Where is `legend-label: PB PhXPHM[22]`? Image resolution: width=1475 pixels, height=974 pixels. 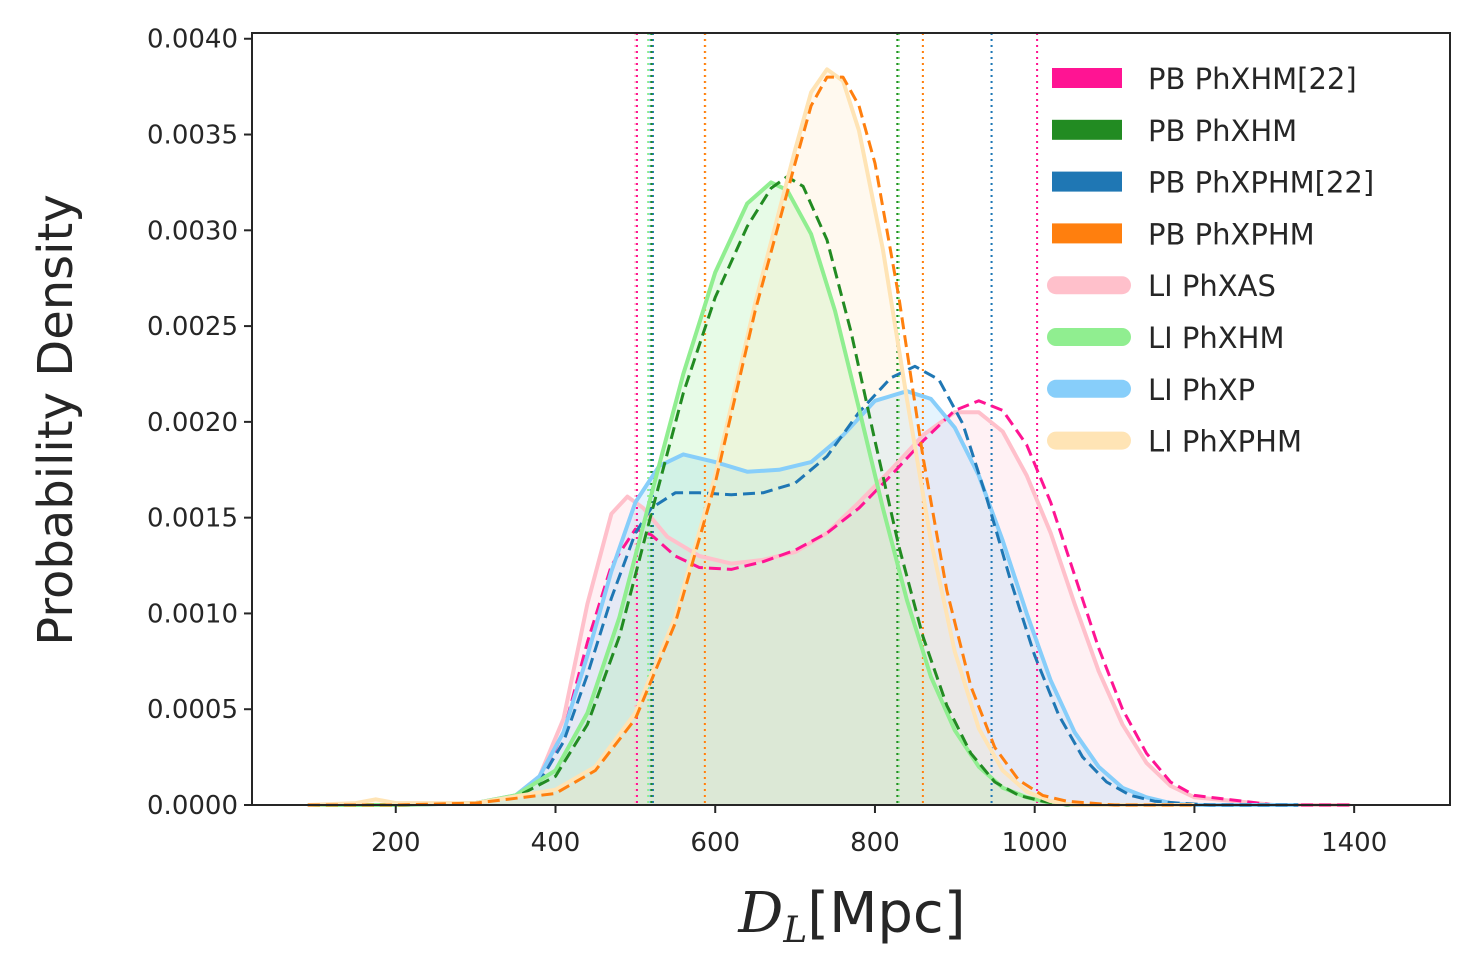
legend-label: PB PhXPHM[22] is located at coordinates (1261, 183).